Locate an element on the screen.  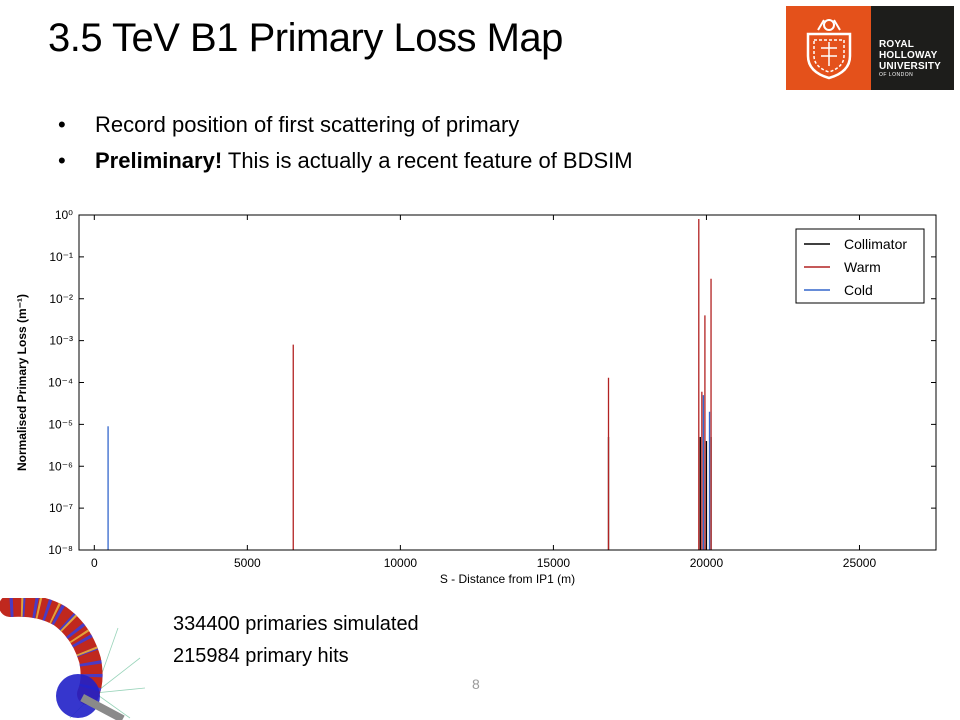
x-tick-label: 25000 is located at coordinates (860, 563).